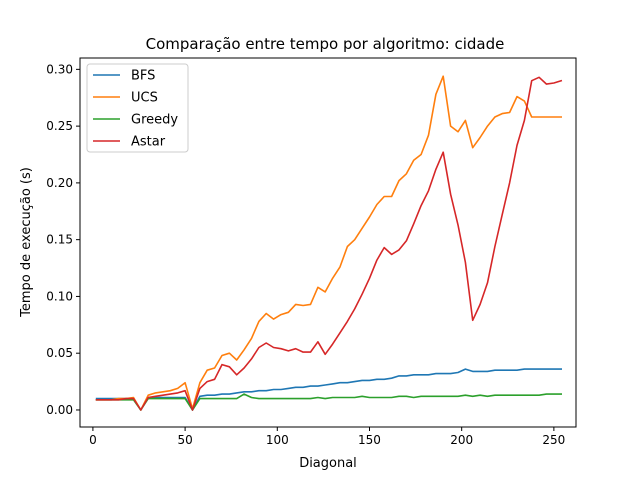 This screenshot has height=480, width=640. I want to click on y-tick-label: 0.10, so click(59, 296).